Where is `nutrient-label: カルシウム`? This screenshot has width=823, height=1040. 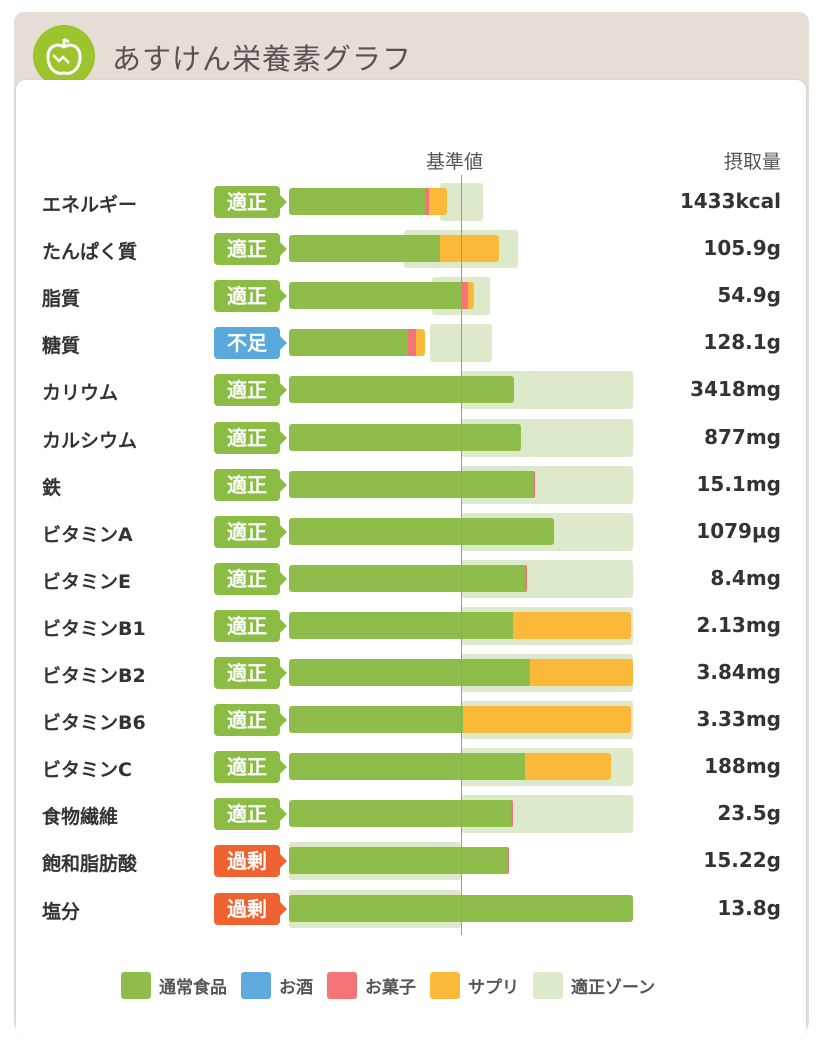
nutrient-label: カルシウム is located at coordinates (90, 440).